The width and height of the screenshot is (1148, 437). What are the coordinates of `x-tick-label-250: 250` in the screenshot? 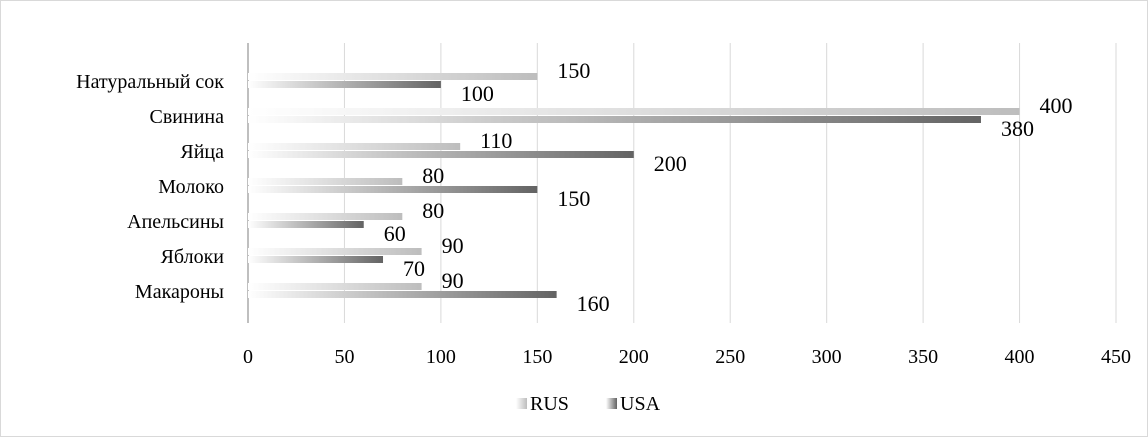 It's located at (730, 357).